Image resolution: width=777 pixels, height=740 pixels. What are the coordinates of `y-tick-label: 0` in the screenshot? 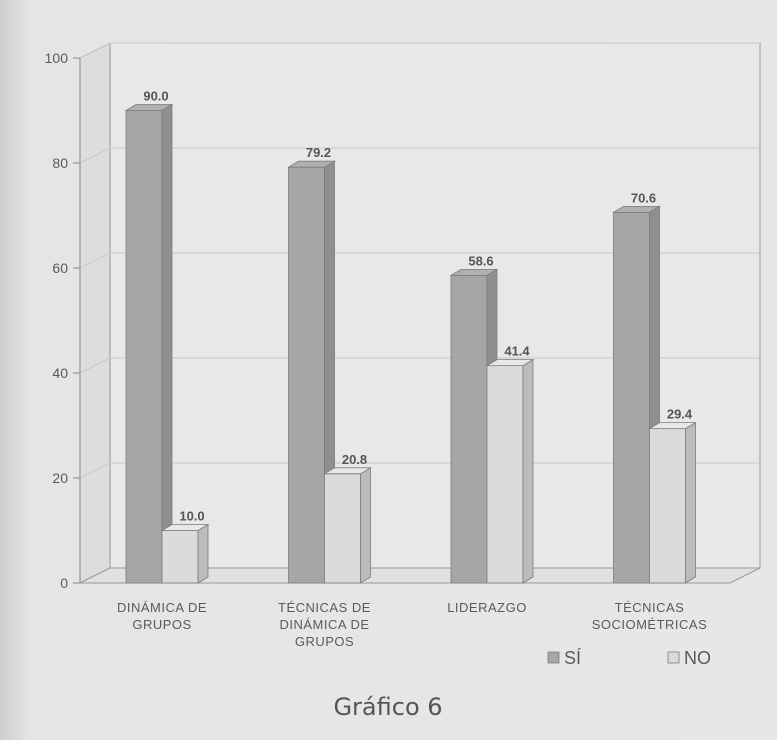 It's located at (64, 583).